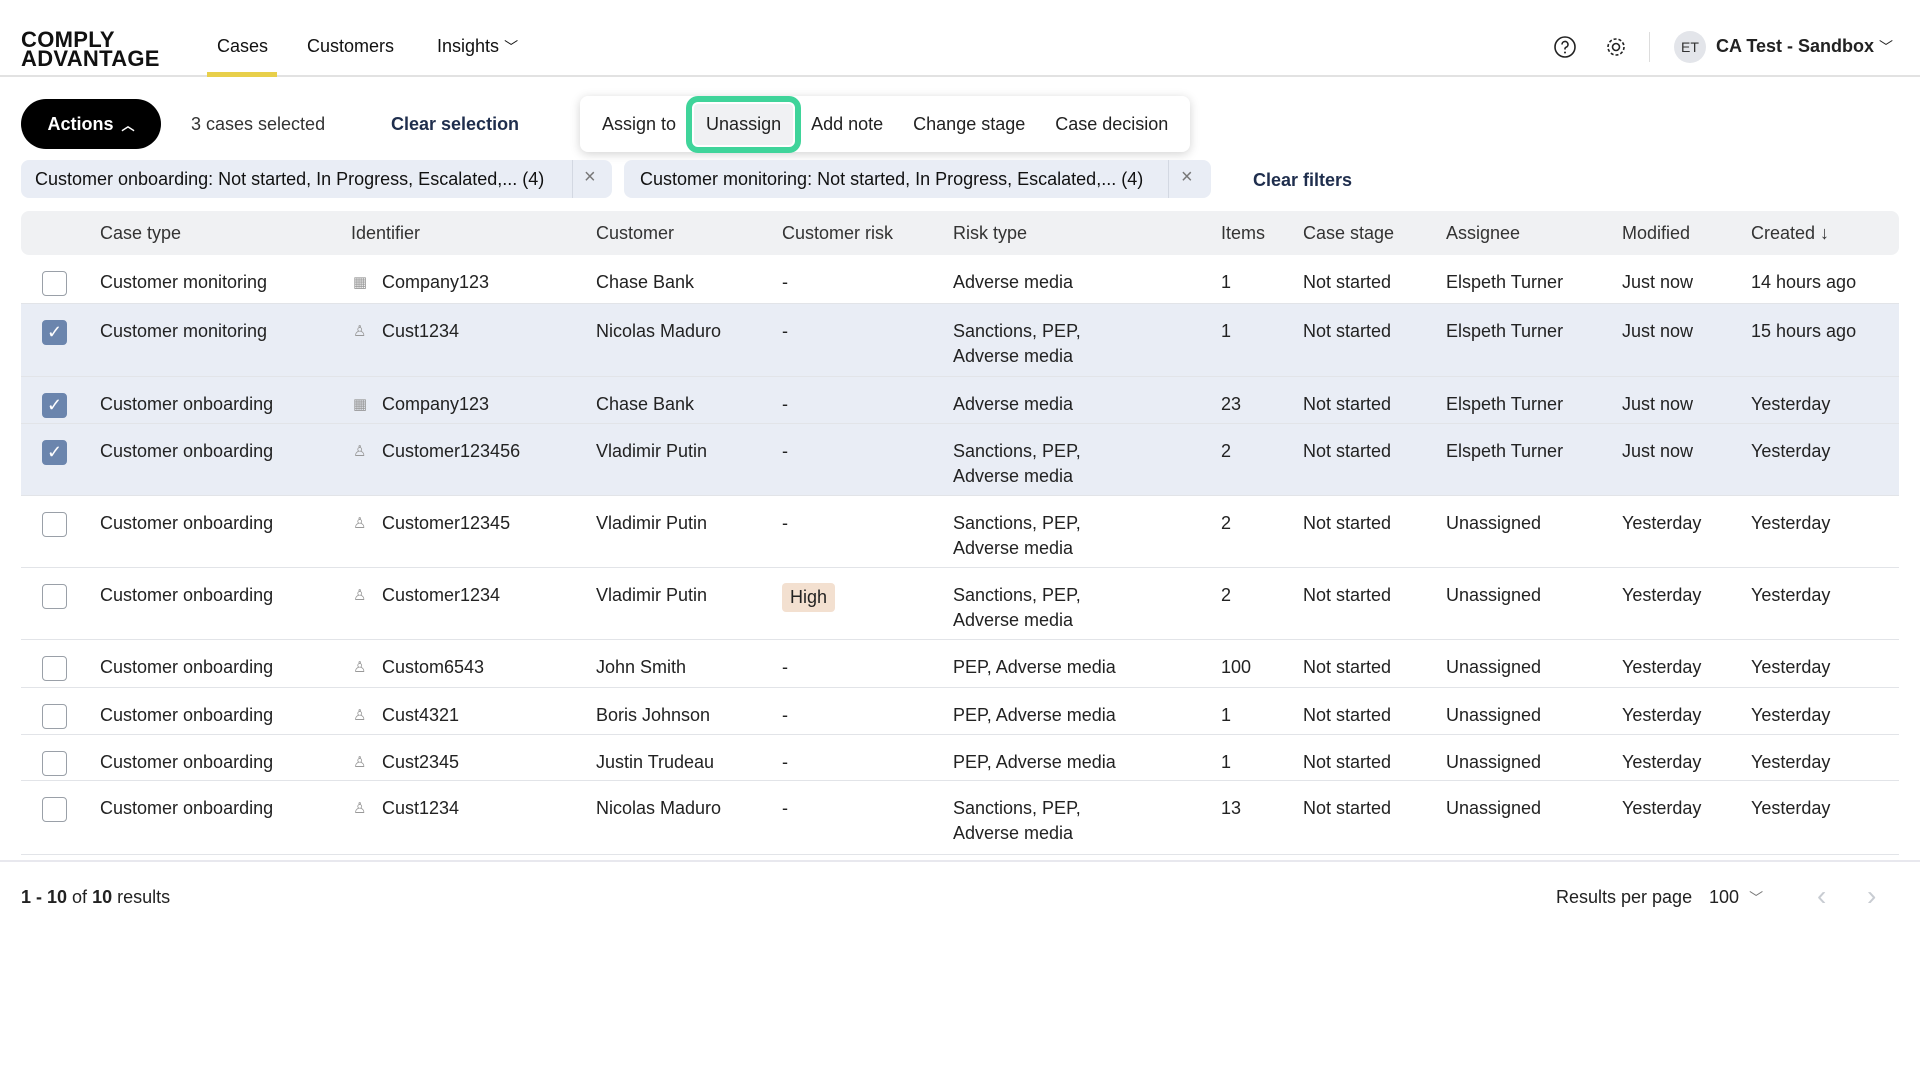  Describe the element at coordinates (1790, 233) in the screenshot. I see `column-header: Created ↓` at that location.